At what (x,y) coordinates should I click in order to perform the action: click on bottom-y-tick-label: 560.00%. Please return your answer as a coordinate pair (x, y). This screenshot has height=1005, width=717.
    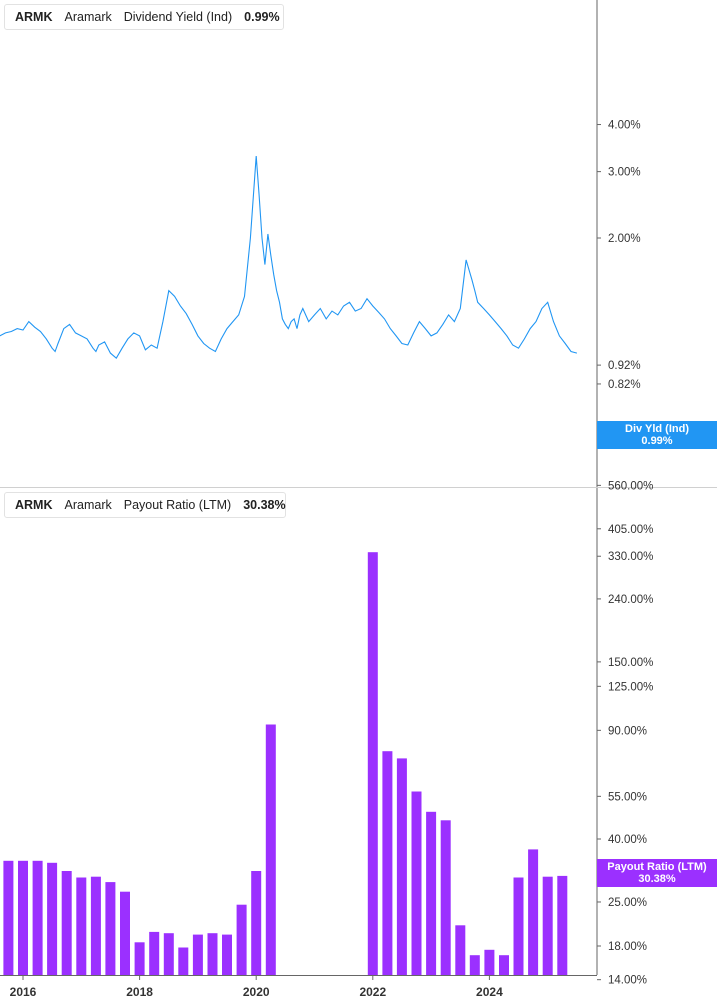
    Looking at the image, I should click on (630, 486).